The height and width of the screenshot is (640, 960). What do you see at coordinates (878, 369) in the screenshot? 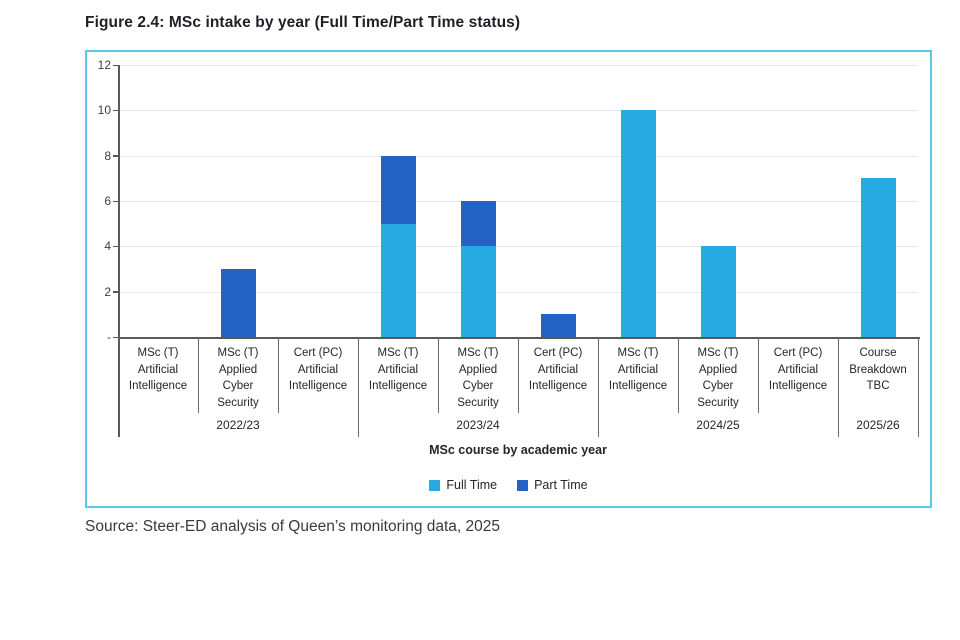
I see `x-category-label: Course Breakdown TBC` at bounding box center [878, 369].